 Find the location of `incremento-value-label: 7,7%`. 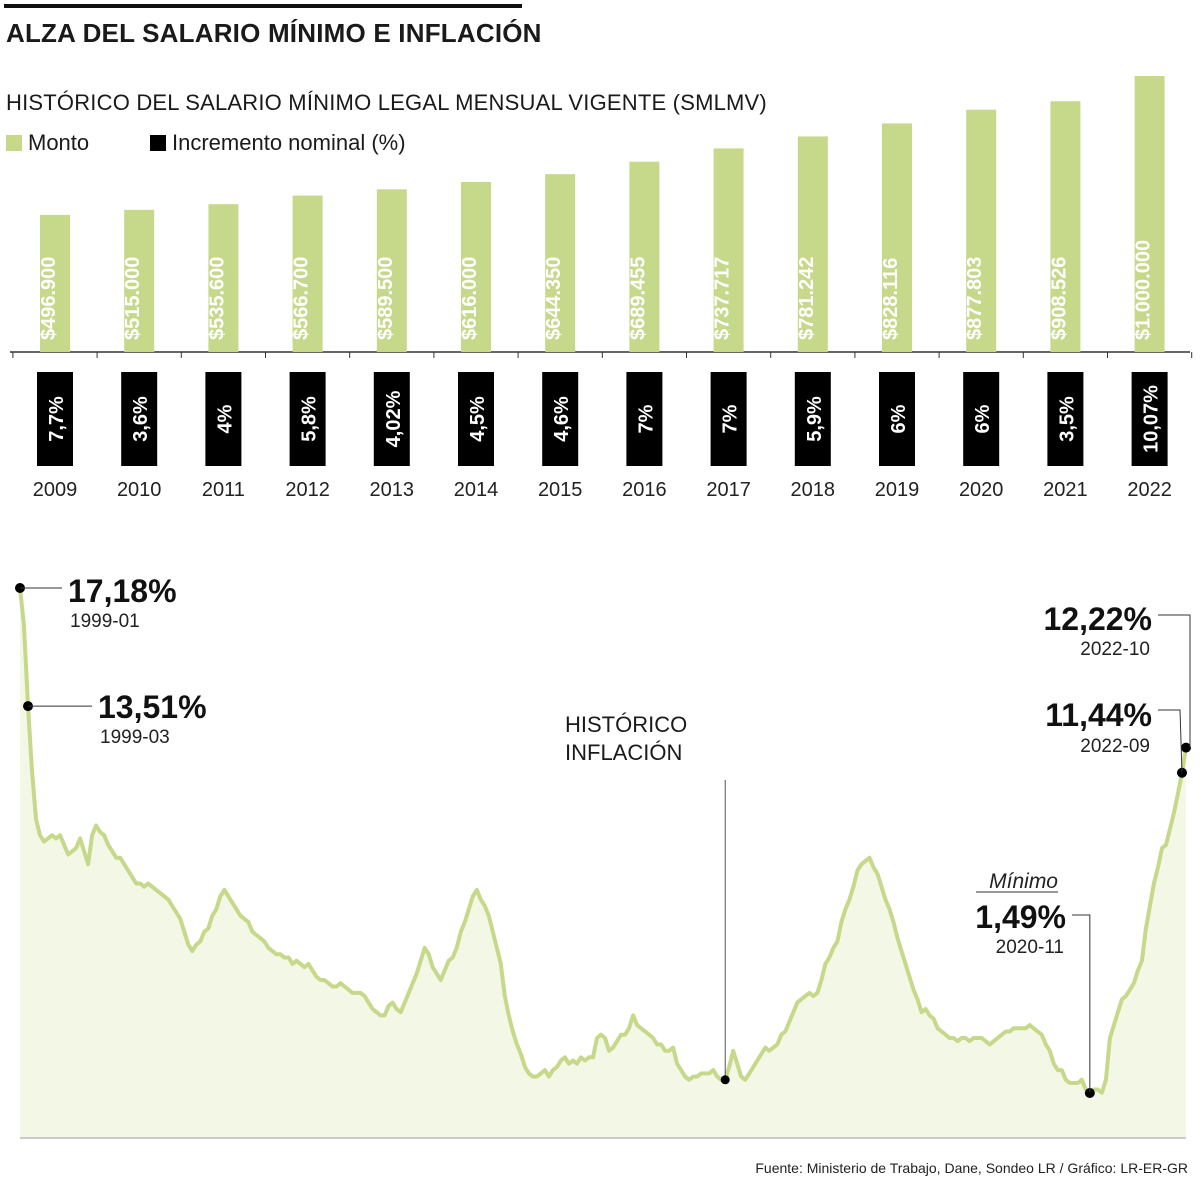

incremento-value-label: 7,7% is located at coordinates (57, 419).